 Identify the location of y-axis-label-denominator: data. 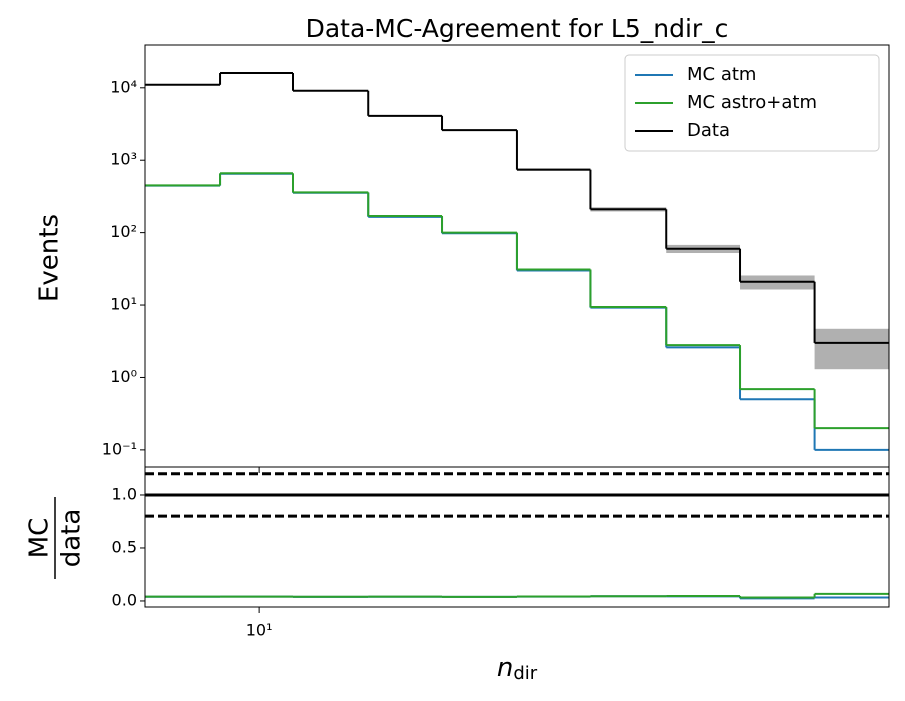
(72, 538).